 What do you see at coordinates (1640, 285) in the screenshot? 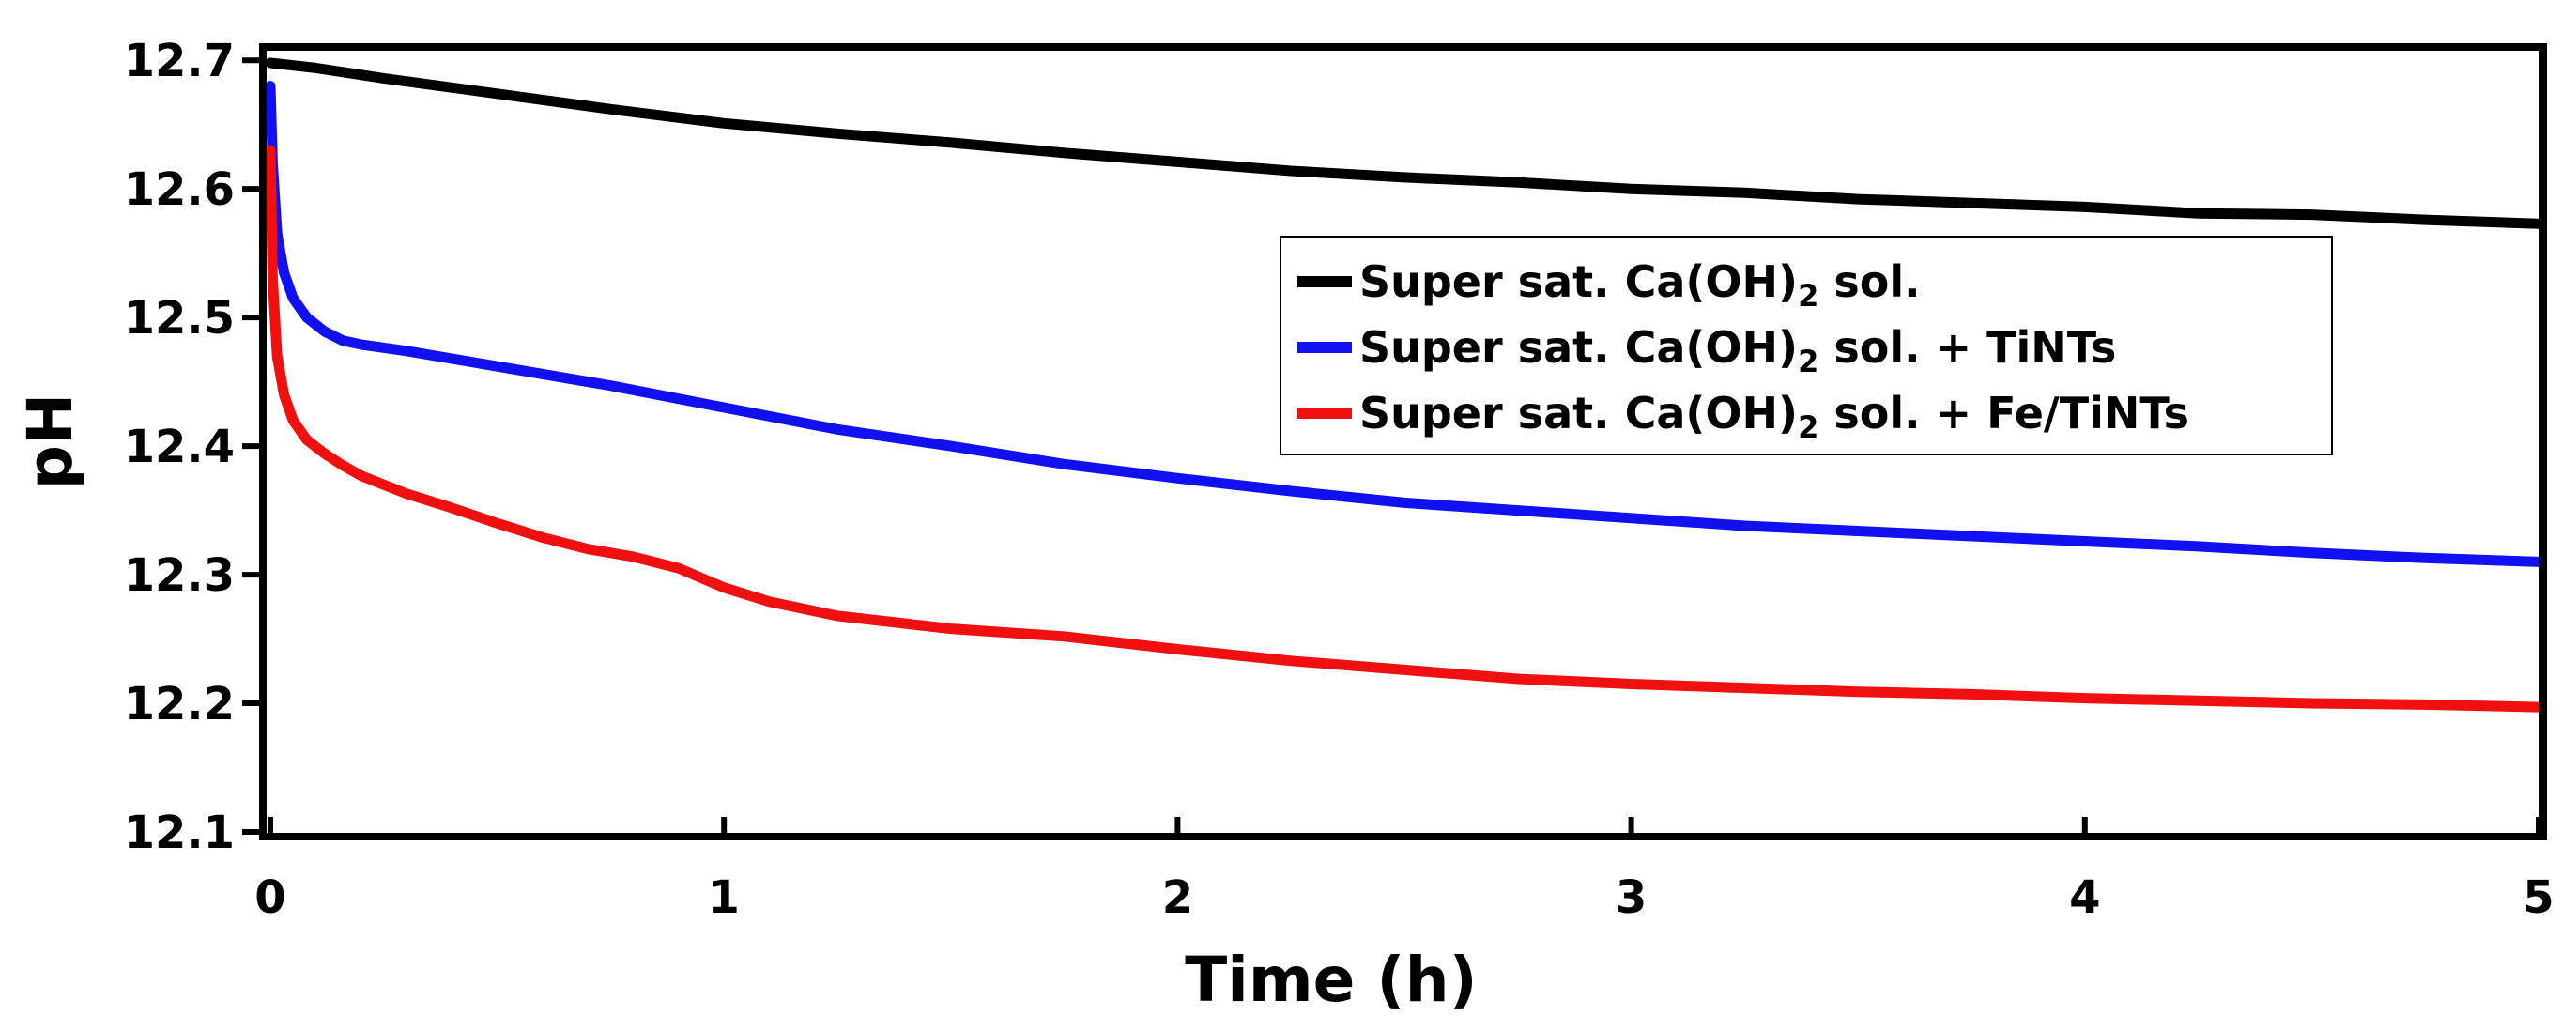
I see `legend-label-0: Super sat. Ca(OH)2 sol.` at bounding box center [1640, 285].